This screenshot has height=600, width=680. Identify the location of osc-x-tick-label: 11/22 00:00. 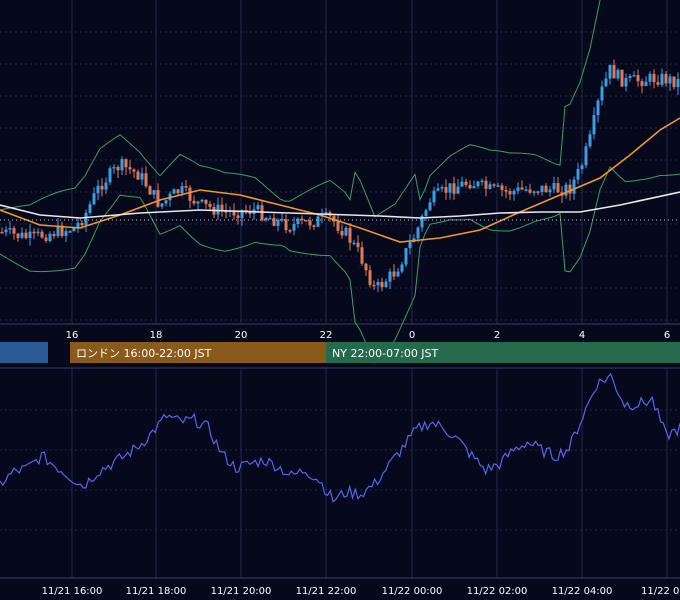
(412, 591).